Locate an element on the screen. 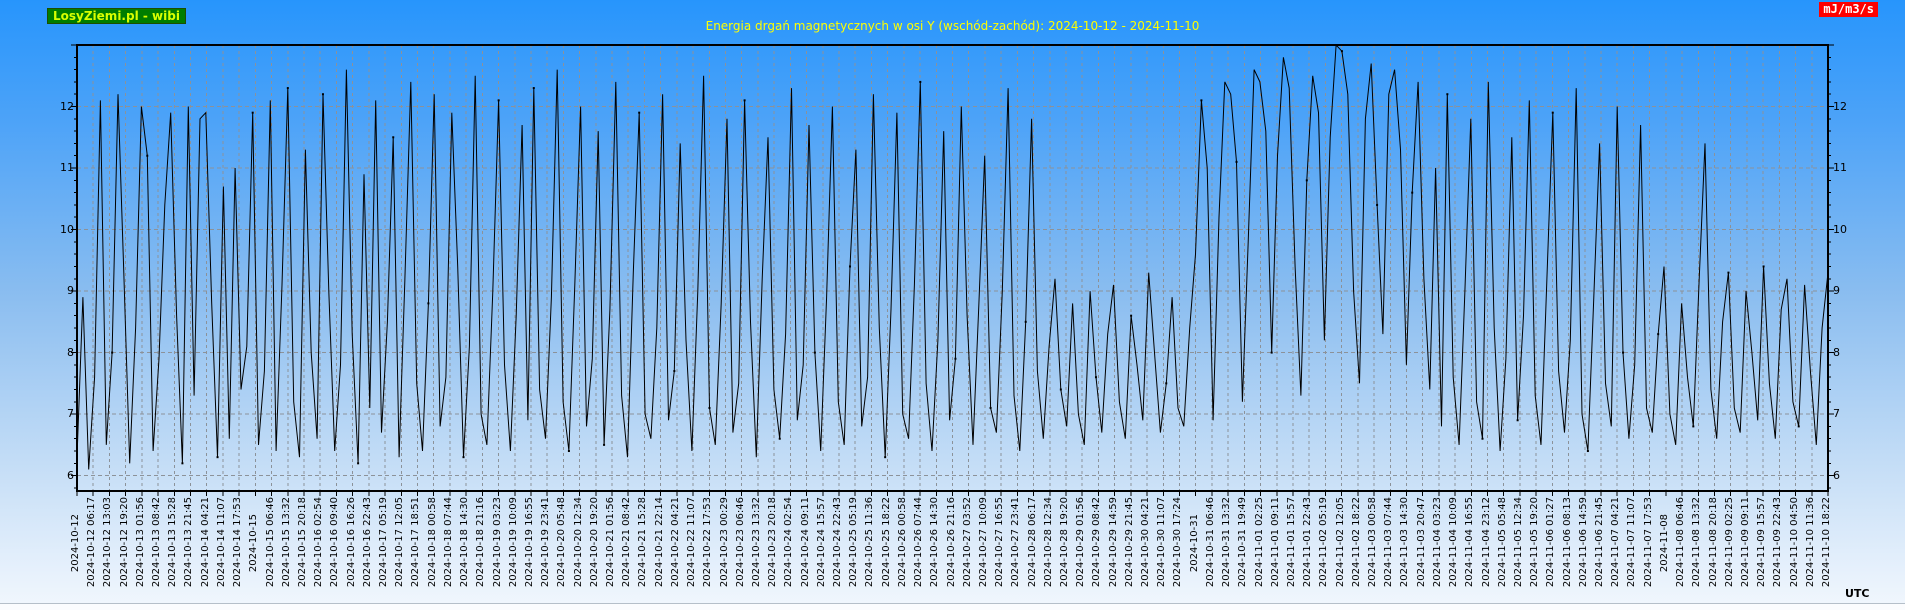  x-tick-label: 2024-10-13 15:28 is located at coordinates (173, 542).